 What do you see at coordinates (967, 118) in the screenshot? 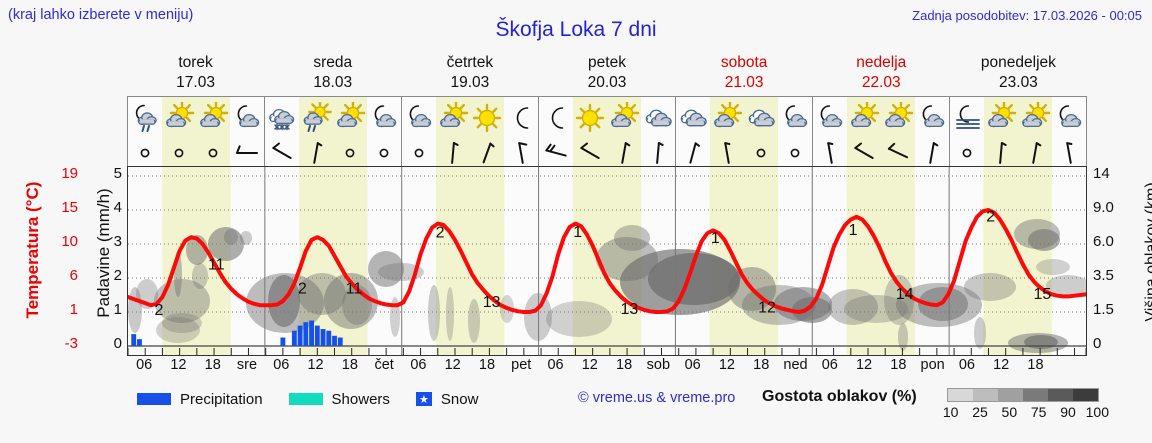
I see `moon-fog-icon` at bounding box center [967, 118].